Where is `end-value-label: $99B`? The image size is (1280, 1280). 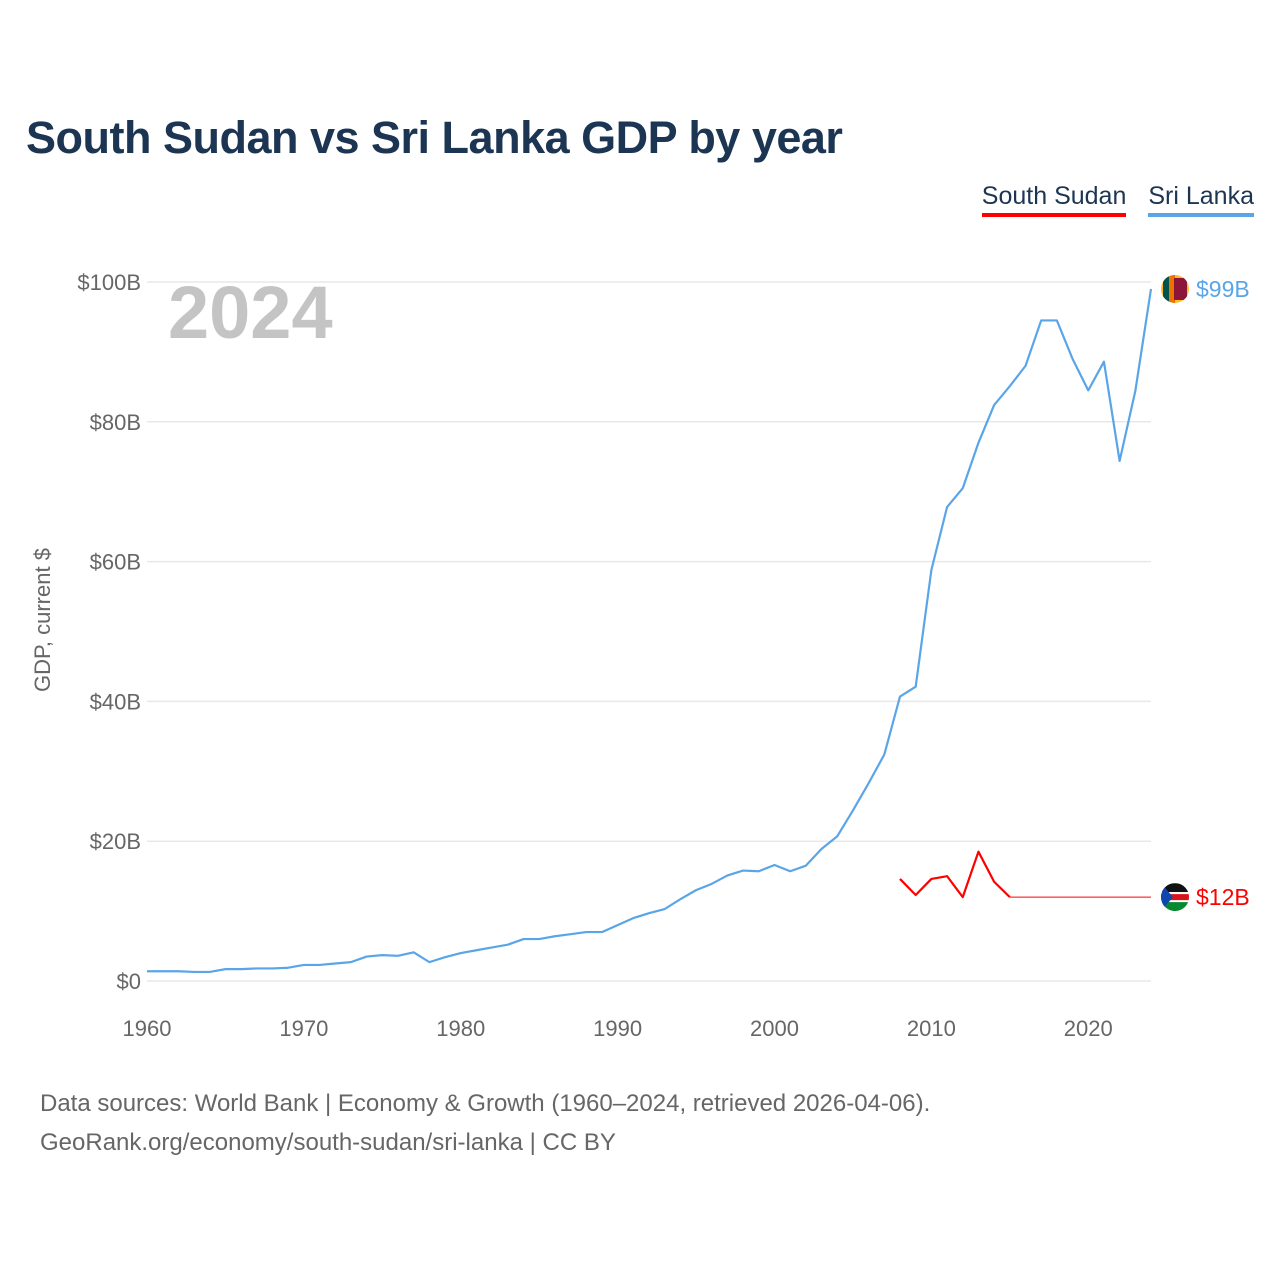
end-value-label: $99B is located at coordinates (1223, 289).